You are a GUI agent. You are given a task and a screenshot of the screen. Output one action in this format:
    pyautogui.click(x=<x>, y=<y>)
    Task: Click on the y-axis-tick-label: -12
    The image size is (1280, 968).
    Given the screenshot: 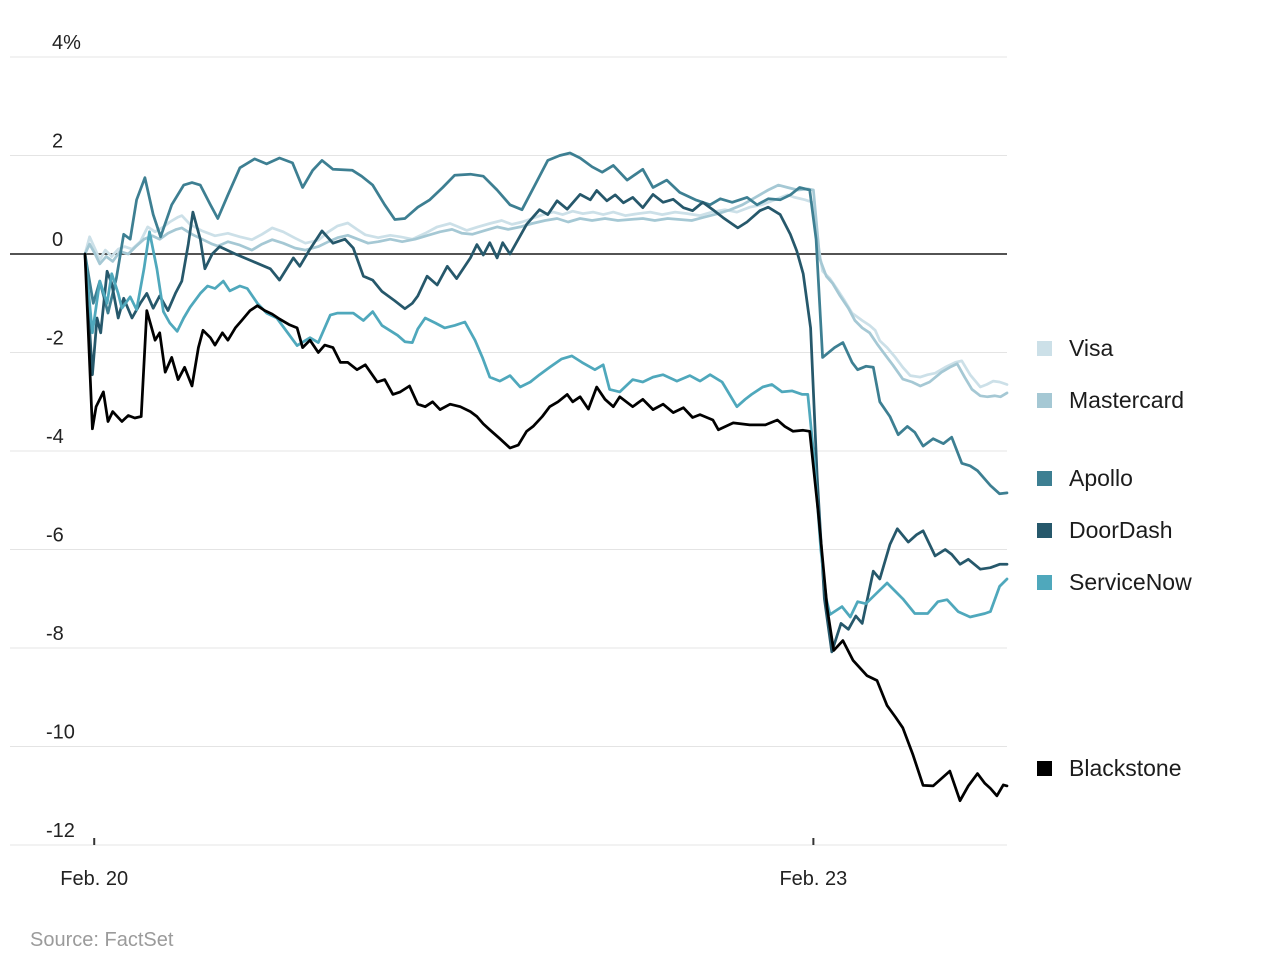 What is the action you would take?
    pyautogui.click(x=60, y=831)
    